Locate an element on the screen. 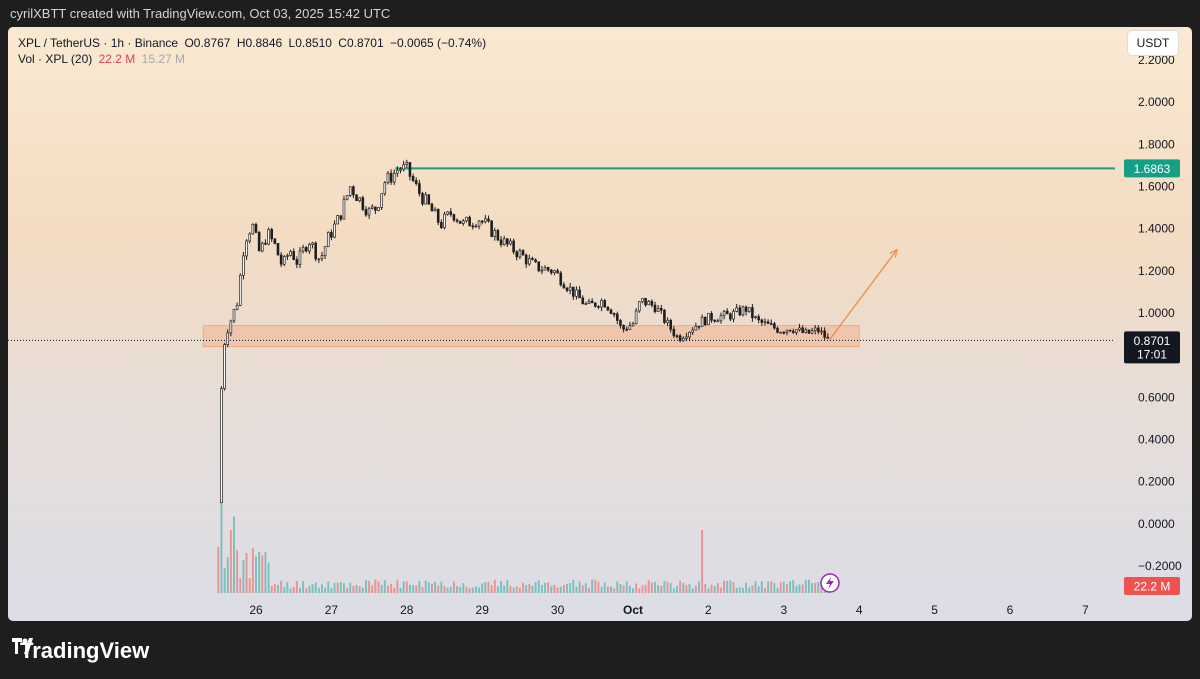 The width and height of the screenshot is (1200, 679). volume-label: Vol · XPL (20) is located at coordinates (55, 59).